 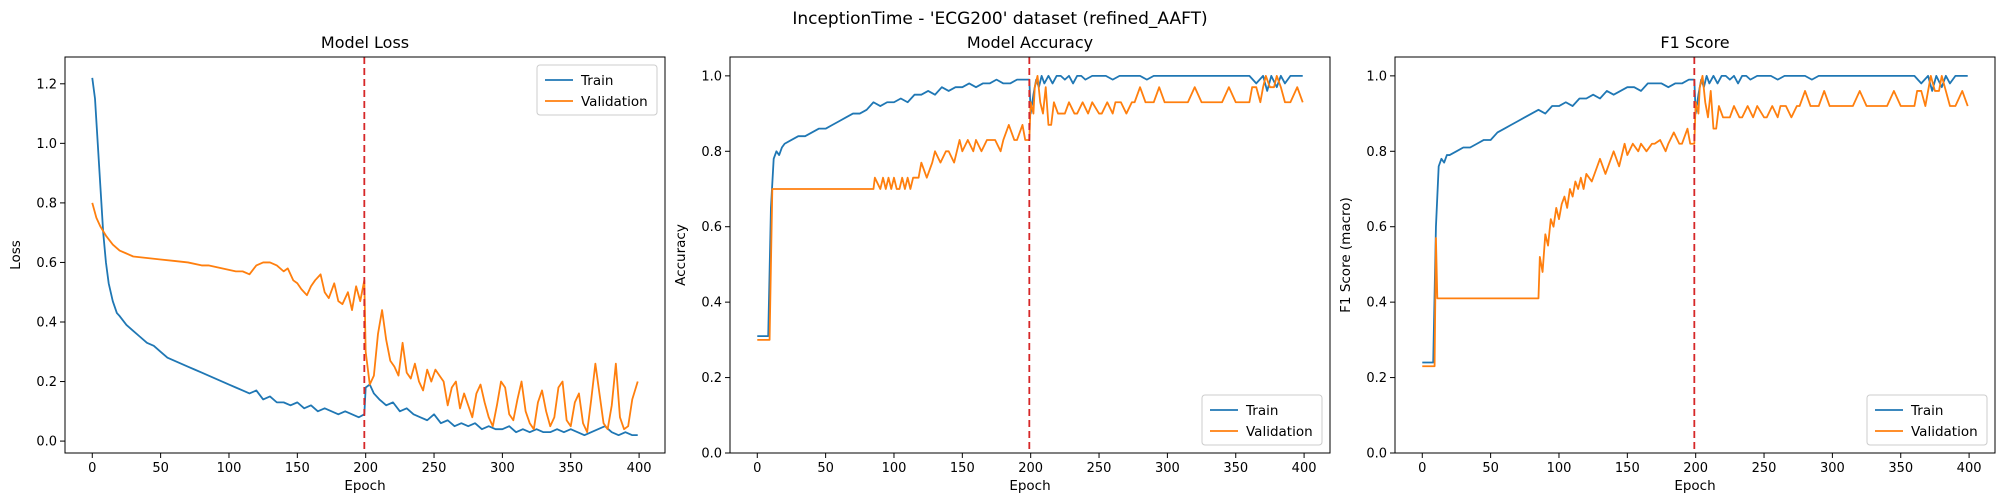 I want to click on y-axis-label: Loss, so click(x=16, y=255).